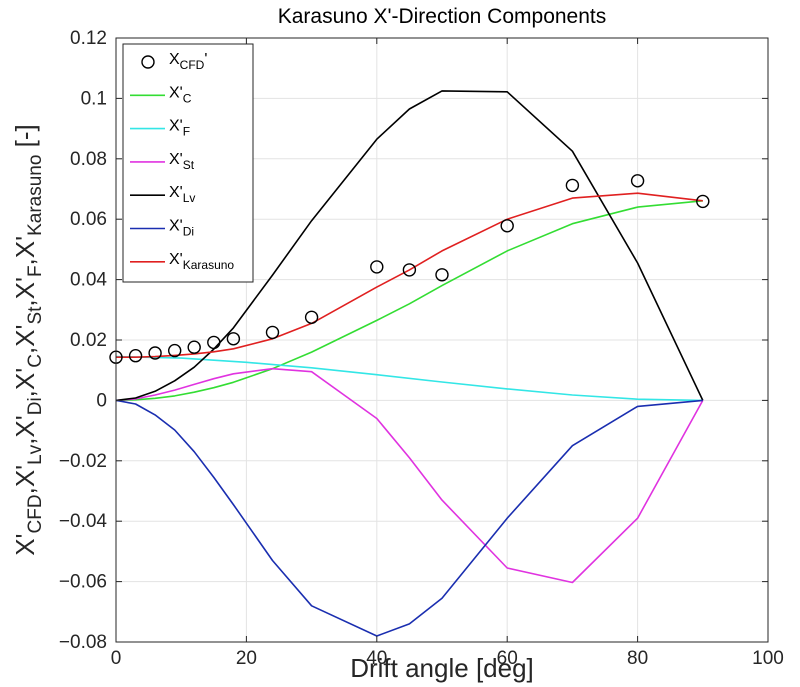 The height and width of the screenshot is (687, 800). What do you see at coordinates (180, 94) in the screenshot?
I see `legend-label-x-c: X'C` at bounding box center [180, 94].